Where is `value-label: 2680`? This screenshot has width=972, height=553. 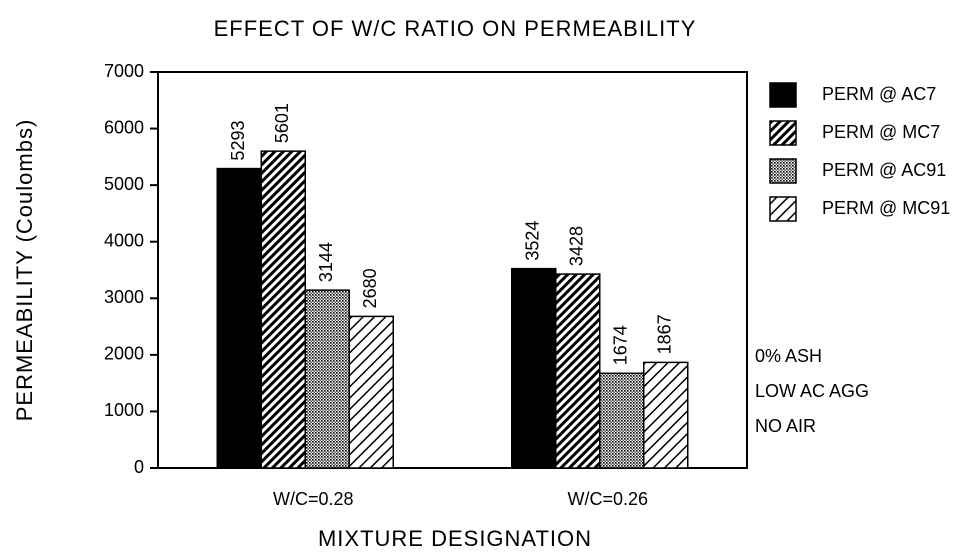
value-label: 2680 is located at coordinates (370, 288).